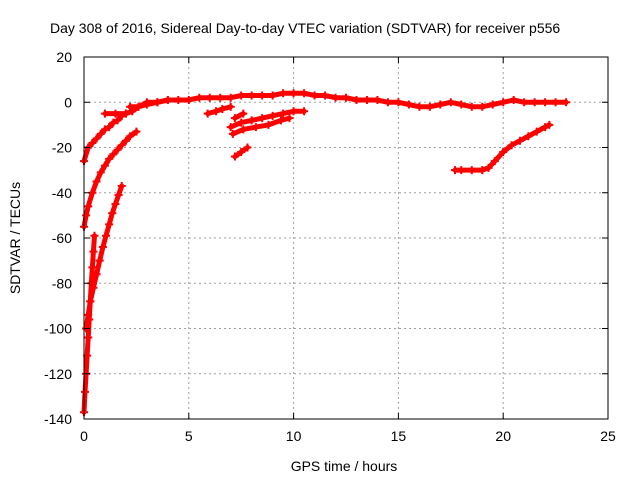  Describe the element at coordinates (84, 436) in the screenshot. I see `x-tick-label: 0` at that location.